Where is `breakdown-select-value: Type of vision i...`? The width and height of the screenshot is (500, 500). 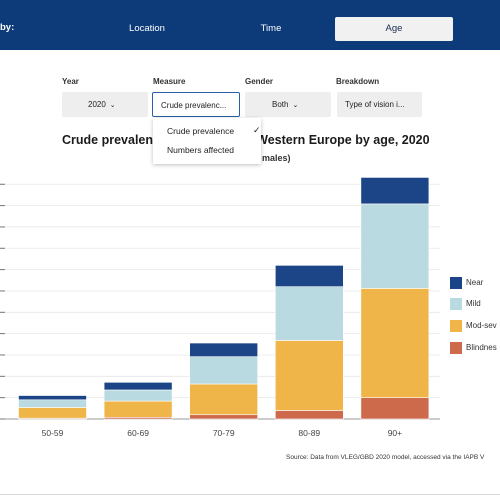
breakdown-select-value: Type of vision i... is located at coordinates (375, 104).